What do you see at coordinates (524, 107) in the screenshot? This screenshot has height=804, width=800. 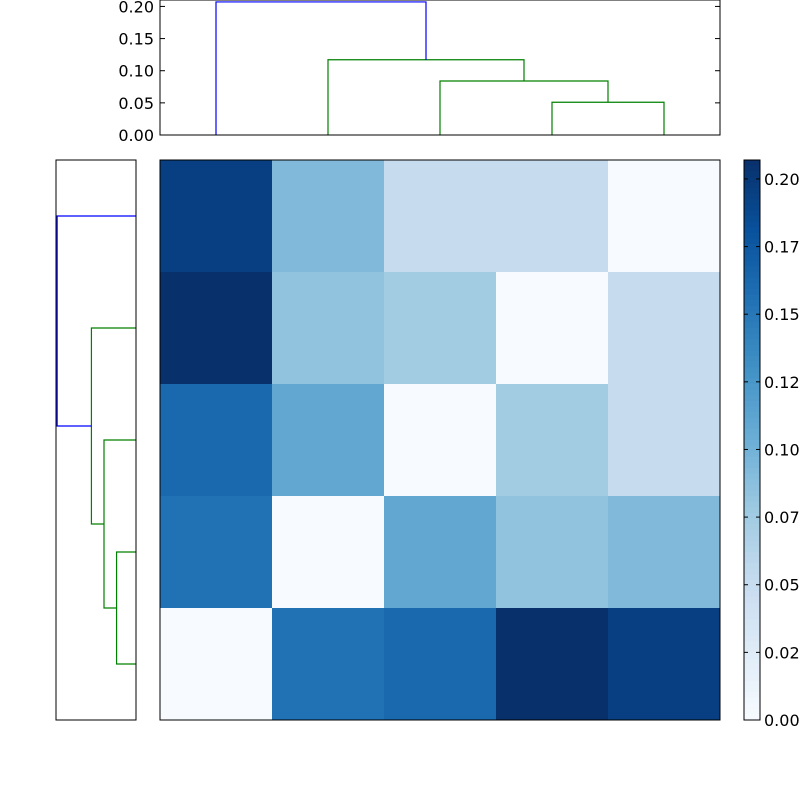 I see `top-dendrogram-link` at bounding box center [524, 107].